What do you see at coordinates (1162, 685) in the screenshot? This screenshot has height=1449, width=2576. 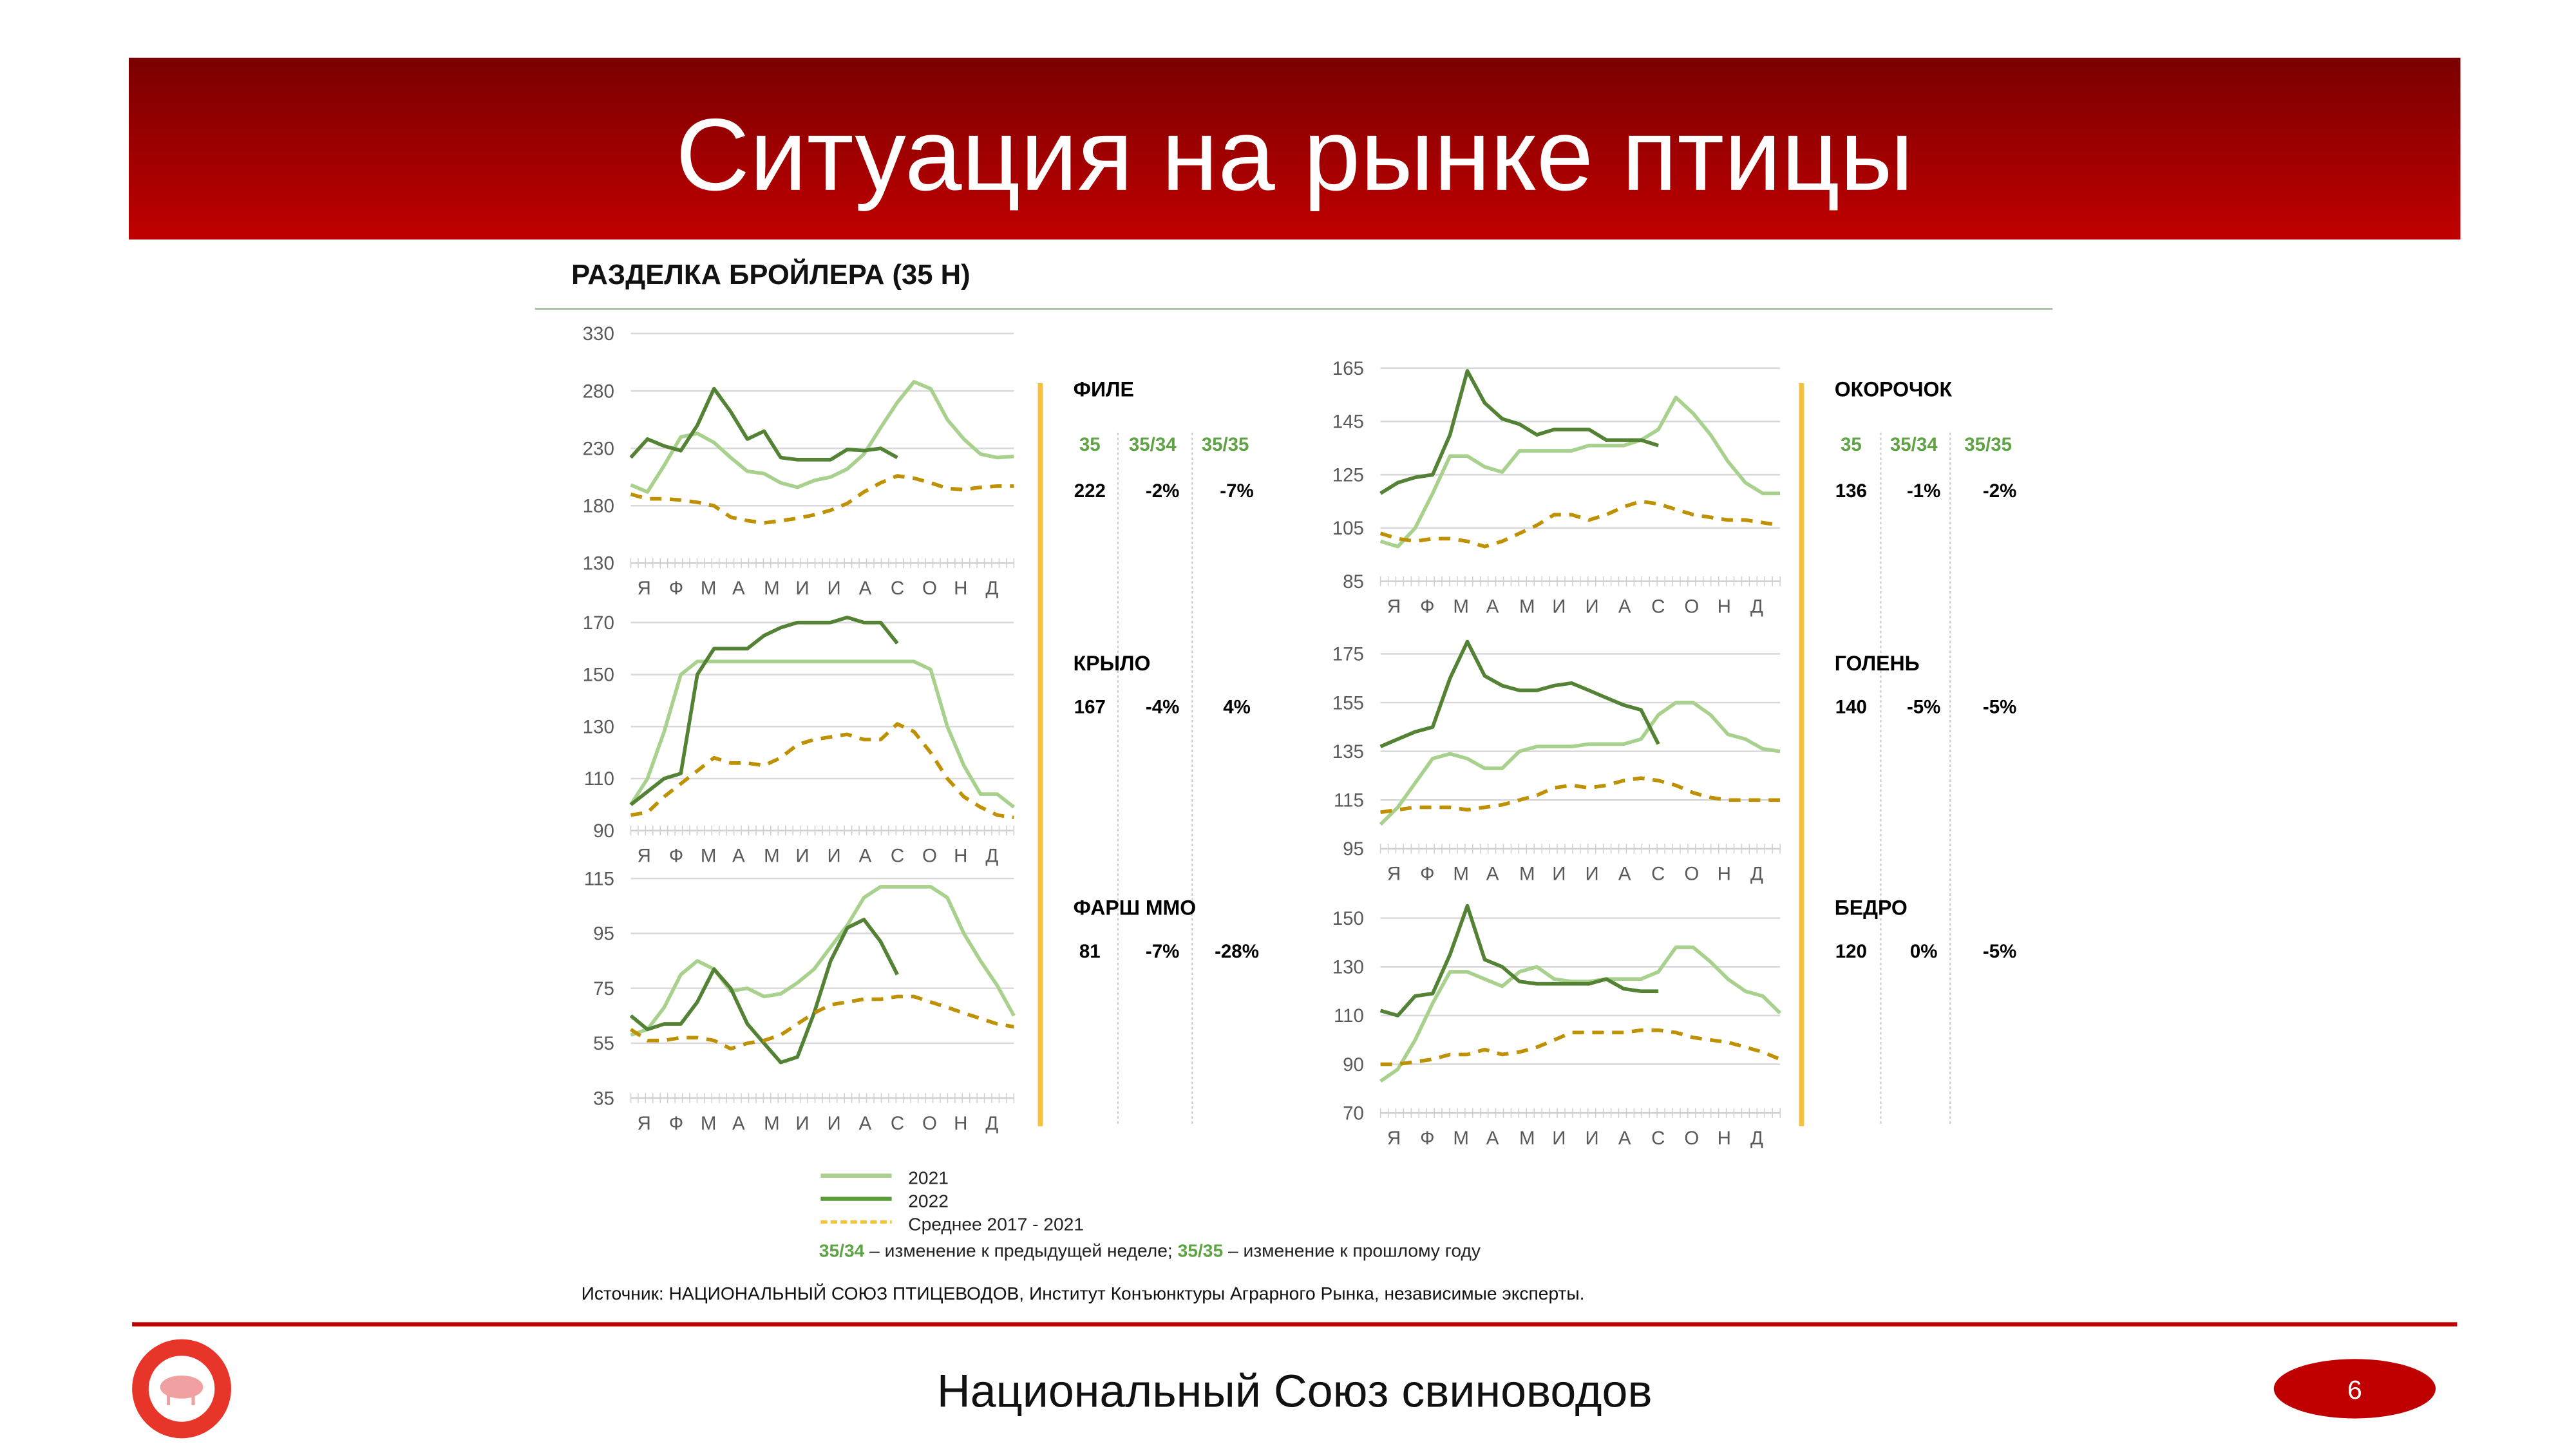 I see `info-panel-2: КРЫЛО 167 -4% 4%` at bounding box center [1162, 685].